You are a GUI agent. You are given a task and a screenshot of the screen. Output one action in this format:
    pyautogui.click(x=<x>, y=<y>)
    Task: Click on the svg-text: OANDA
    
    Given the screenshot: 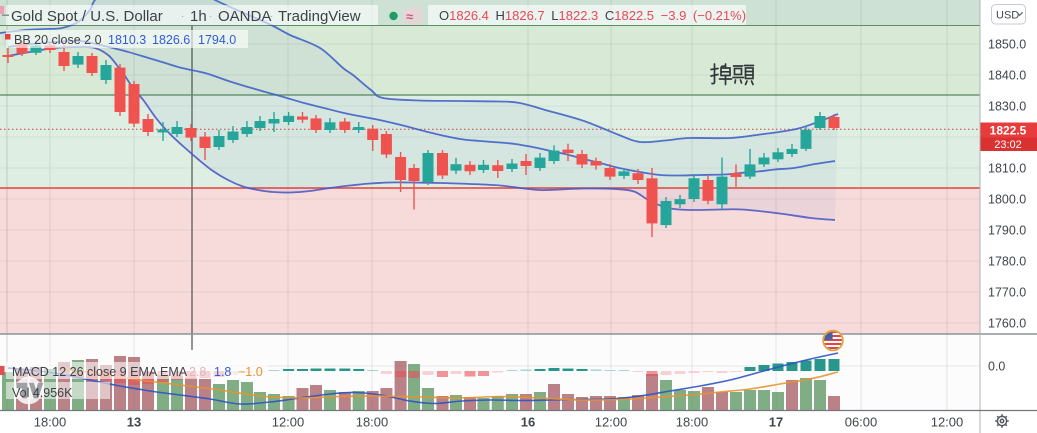 What is the action you would take?
    pyautogui.click(x=244, y=16)
    